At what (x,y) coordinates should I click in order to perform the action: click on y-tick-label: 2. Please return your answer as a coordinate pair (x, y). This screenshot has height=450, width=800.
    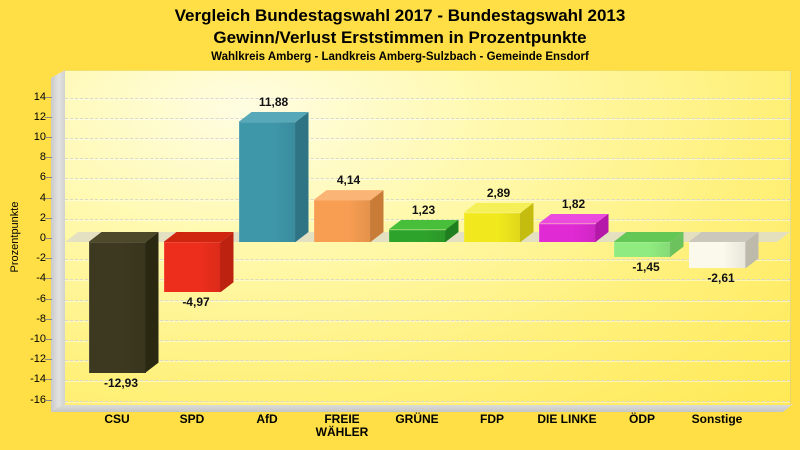
    Looking at the image, I should click on (42, 217).